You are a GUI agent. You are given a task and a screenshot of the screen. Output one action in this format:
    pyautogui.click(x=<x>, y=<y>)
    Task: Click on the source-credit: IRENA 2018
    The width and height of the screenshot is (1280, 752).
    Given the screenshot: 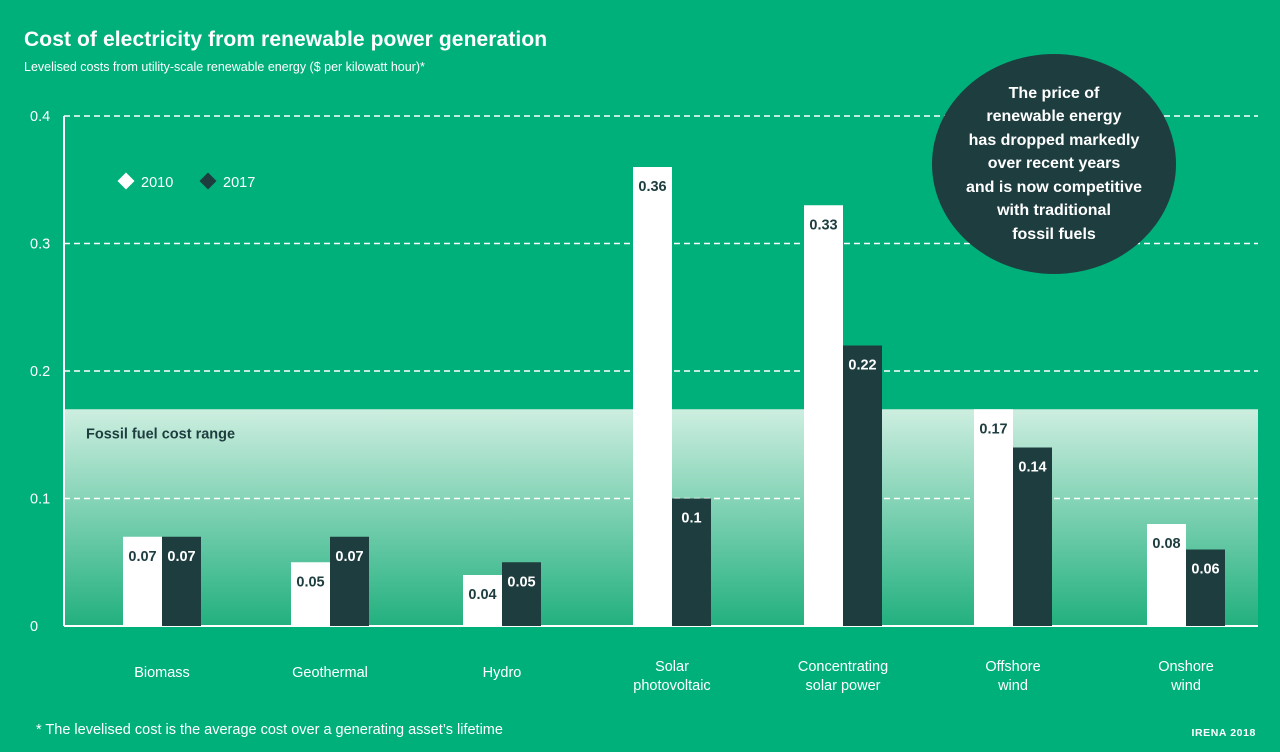 What is the action you would take?
    pyautogui.click(x=1223, y=733)
    